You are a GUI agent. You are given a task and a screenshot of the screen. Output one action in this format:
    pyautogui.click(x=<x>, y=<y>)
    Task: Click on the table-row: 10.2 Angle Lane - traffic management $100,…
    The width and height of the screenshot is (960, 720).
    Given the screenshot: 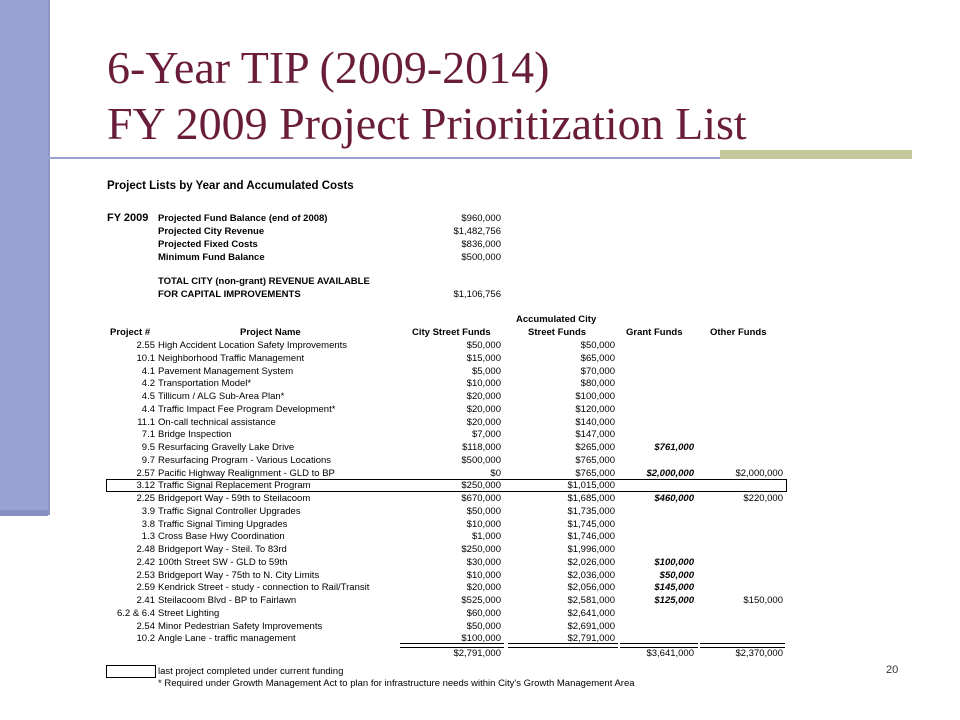 What is the action you would take?
    pyautogui.click(x=445, y=639)
    